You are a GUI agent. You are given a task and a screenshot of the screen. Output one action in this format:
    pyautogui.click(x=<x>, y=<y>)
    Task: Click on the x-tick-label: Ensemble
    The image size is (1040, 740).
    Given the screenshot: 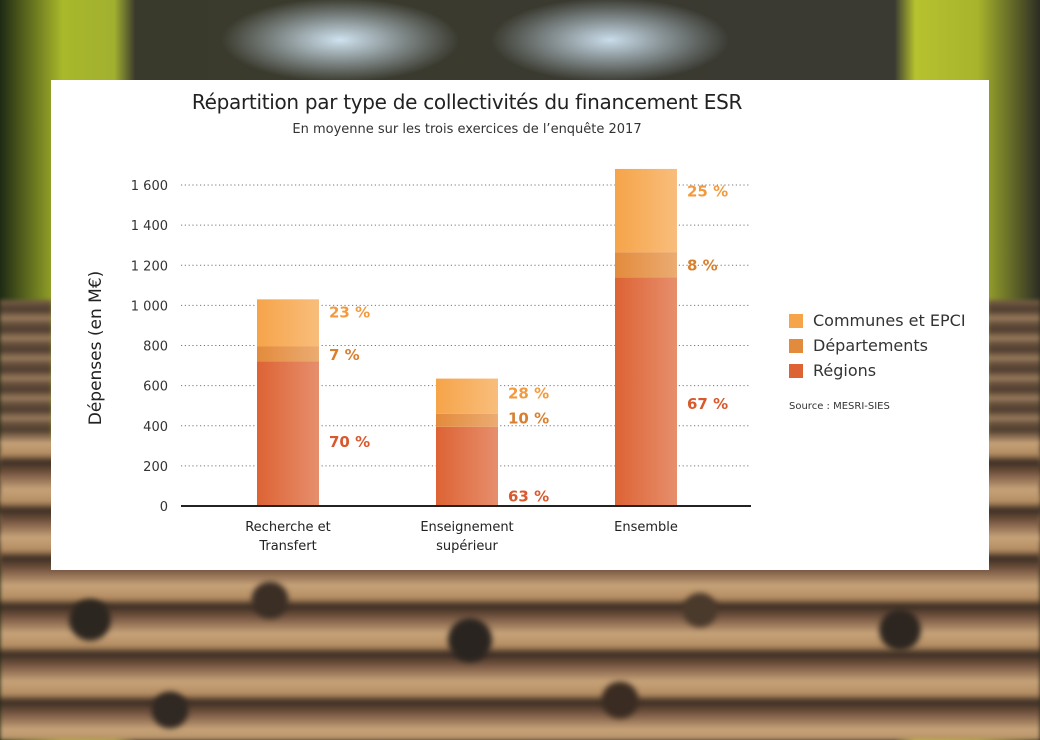 What is the action you would take?
    pyautogui.click(x=646, y=527)
    